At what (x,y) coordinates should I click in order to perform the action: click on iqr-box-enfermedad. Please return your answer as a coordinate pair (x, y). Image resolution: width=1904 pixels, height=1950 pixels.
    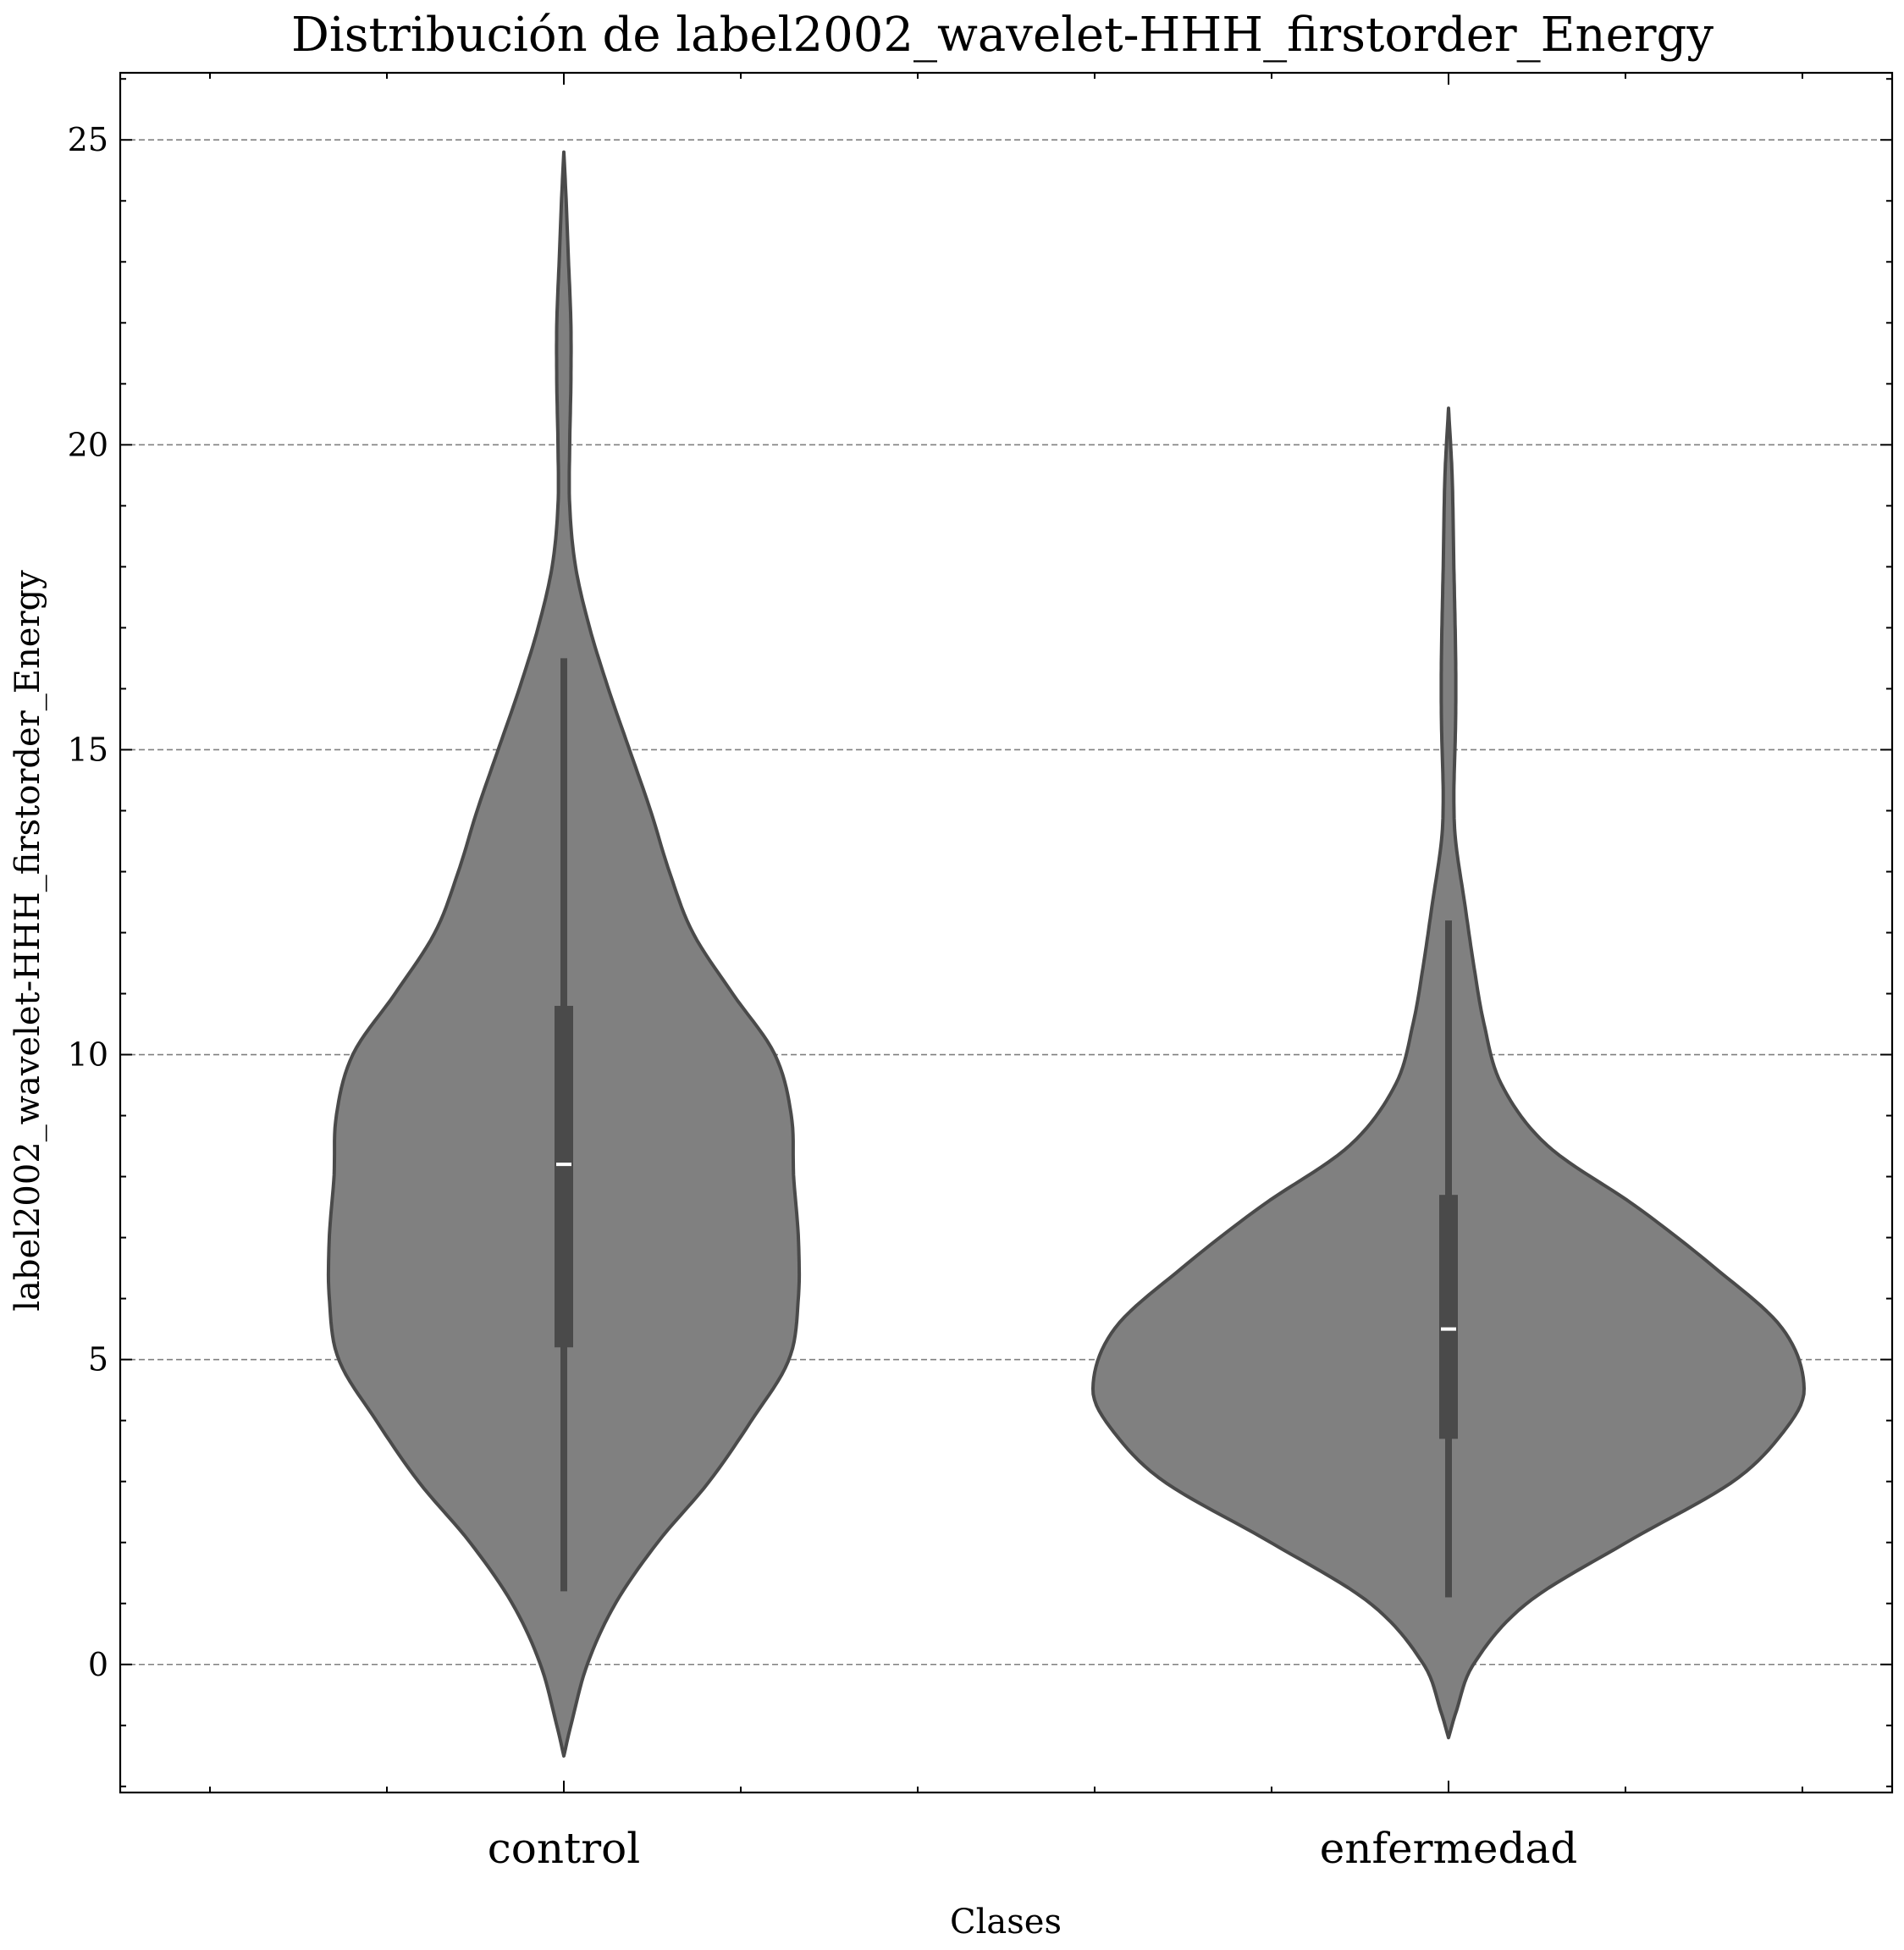
    Looking at the image, I should click on (1449, 1317).